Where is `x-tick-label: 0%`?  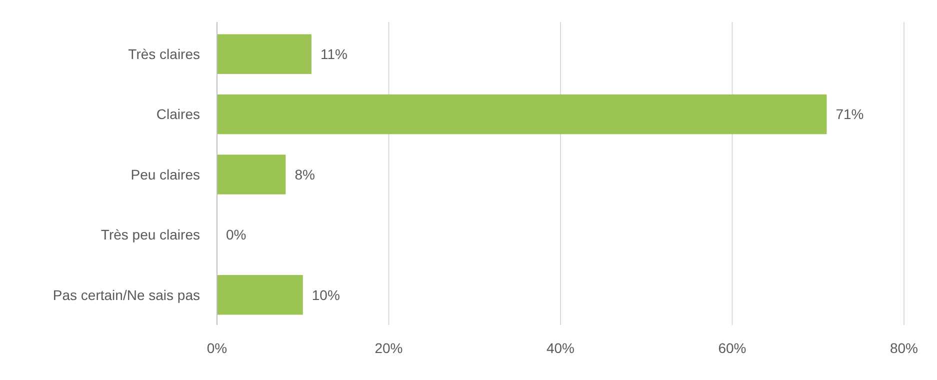
x-tick-label: 0% is located at coordinates (217, 348).